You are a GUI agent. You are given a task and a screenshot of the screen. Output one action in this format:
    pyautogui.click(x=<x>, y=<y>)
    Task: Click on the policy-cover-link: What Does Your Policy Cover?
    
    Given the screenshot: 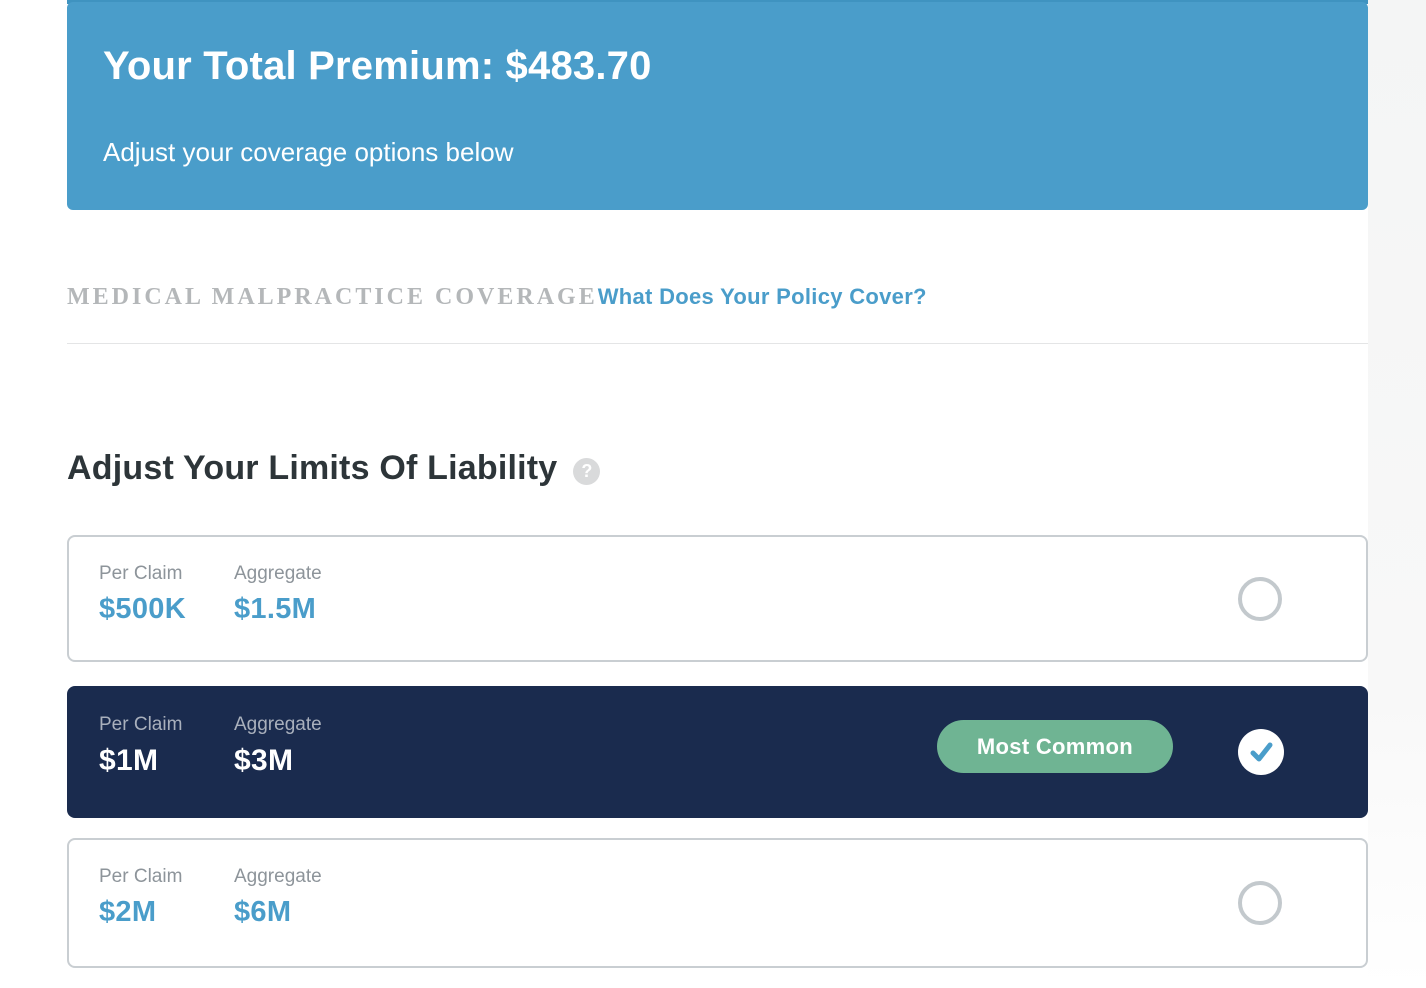 What is the action you would take?
    pyautogui.click(x=762, y=296)
    